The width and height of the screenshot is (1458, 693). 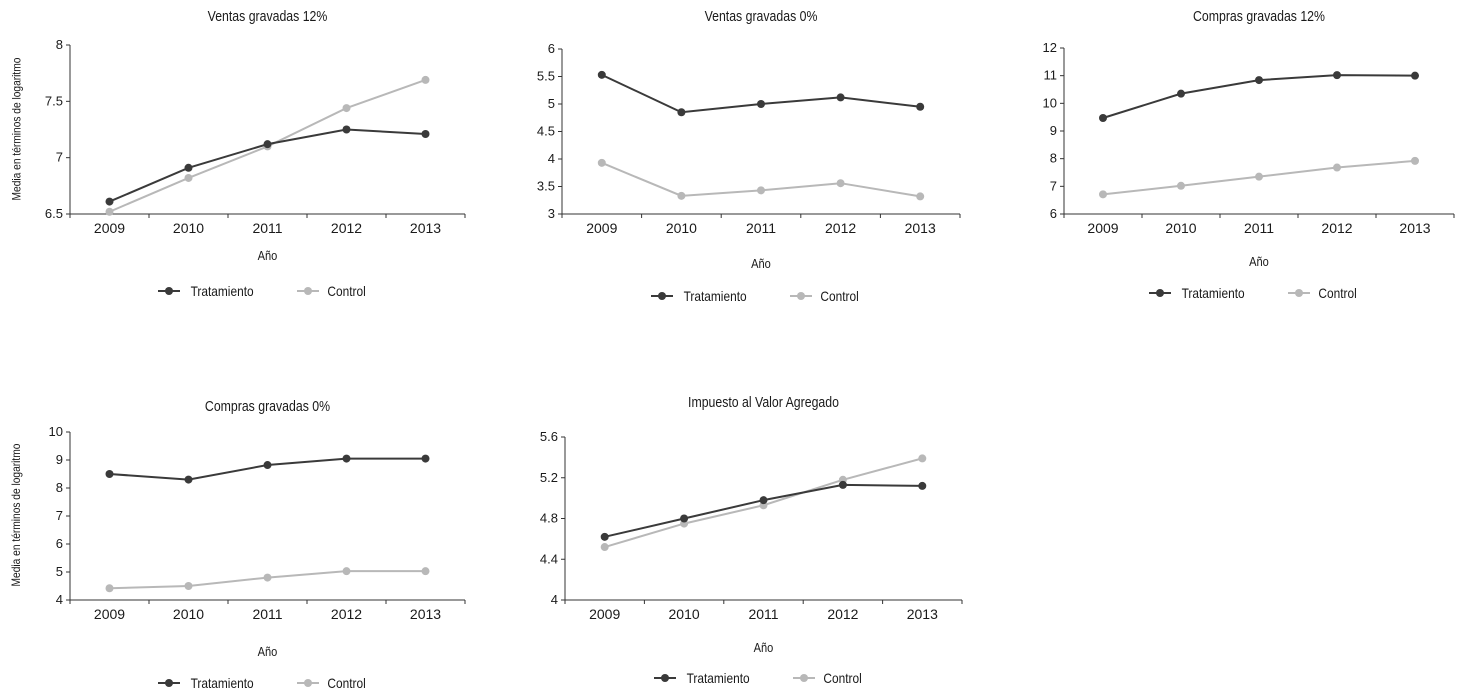 I want to click on line-chart: 4 5 6 7 8 9 10 2009 2010 2011 2012 2013, so click(x=257, y=523).